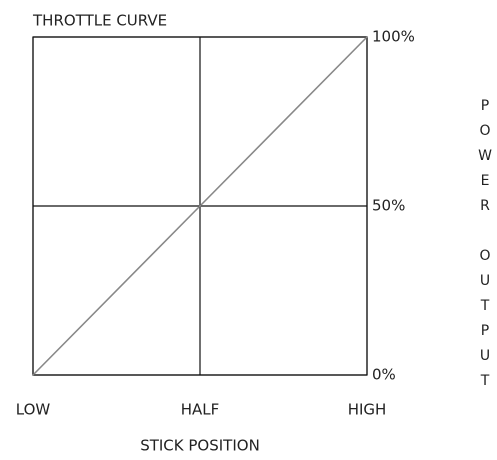  Describe the element at coordinates (393, 37) in the screenshot. I see `y-tick-label: 100%` at that location.